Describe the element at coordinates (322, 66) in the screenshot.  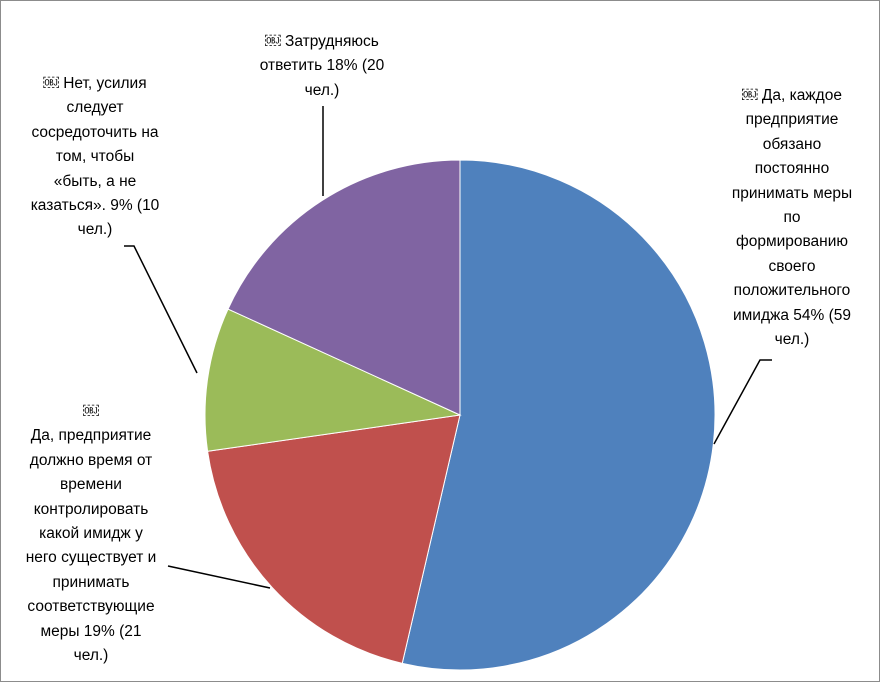
I see `data-label-slice-3: ￼ Затрудняюсь ответить 18% (20 чел.)` at that location.